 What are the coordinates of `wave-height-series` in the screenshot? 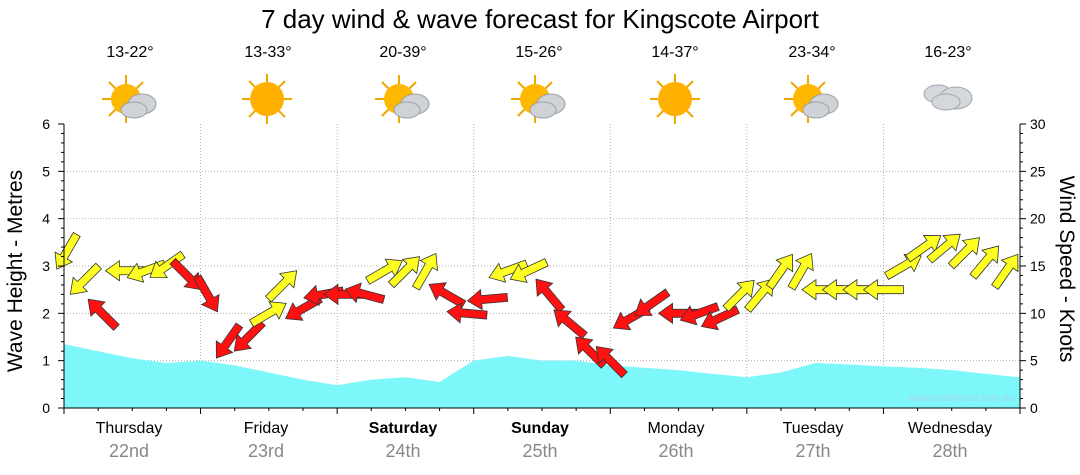 It's located at (542, 376).